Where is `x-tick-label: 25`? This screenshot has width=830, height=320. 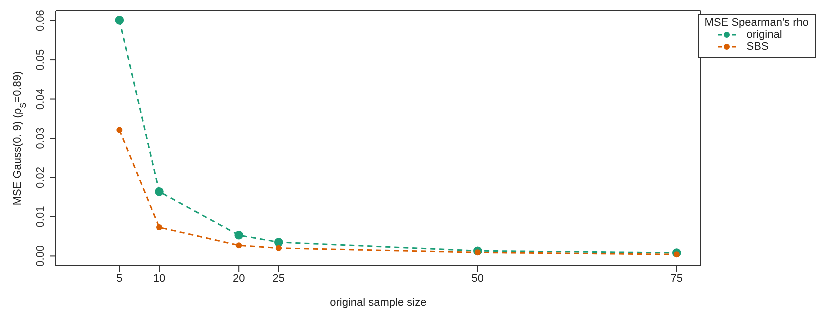 x-tick-label: 25 is located at coordinates (279, 278).